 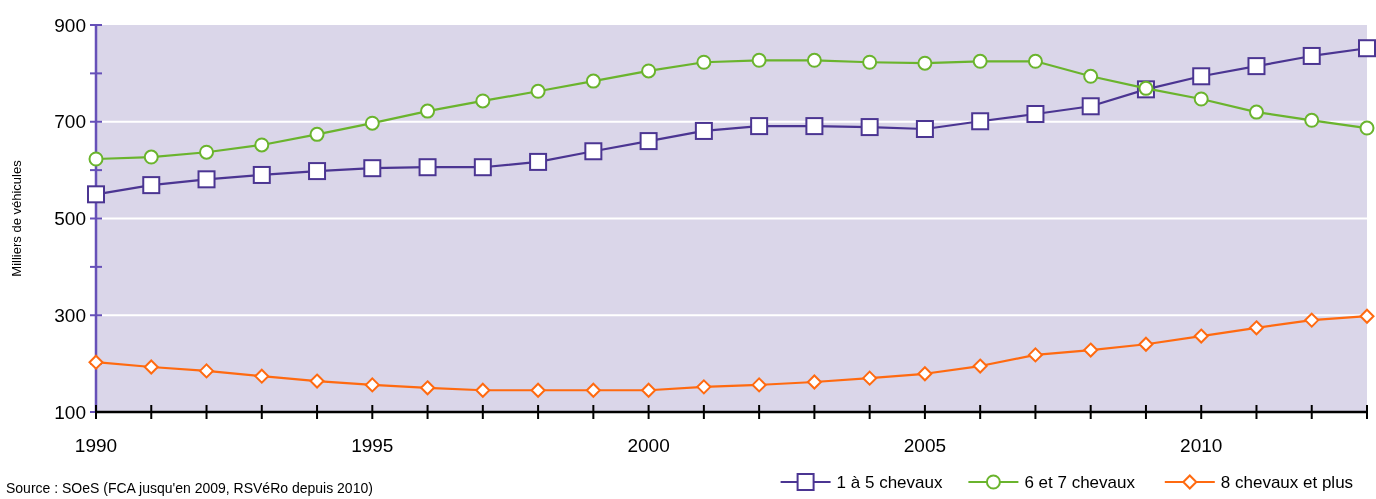 I want to click on y-tick-label: 900, so click(x=70, y=25).